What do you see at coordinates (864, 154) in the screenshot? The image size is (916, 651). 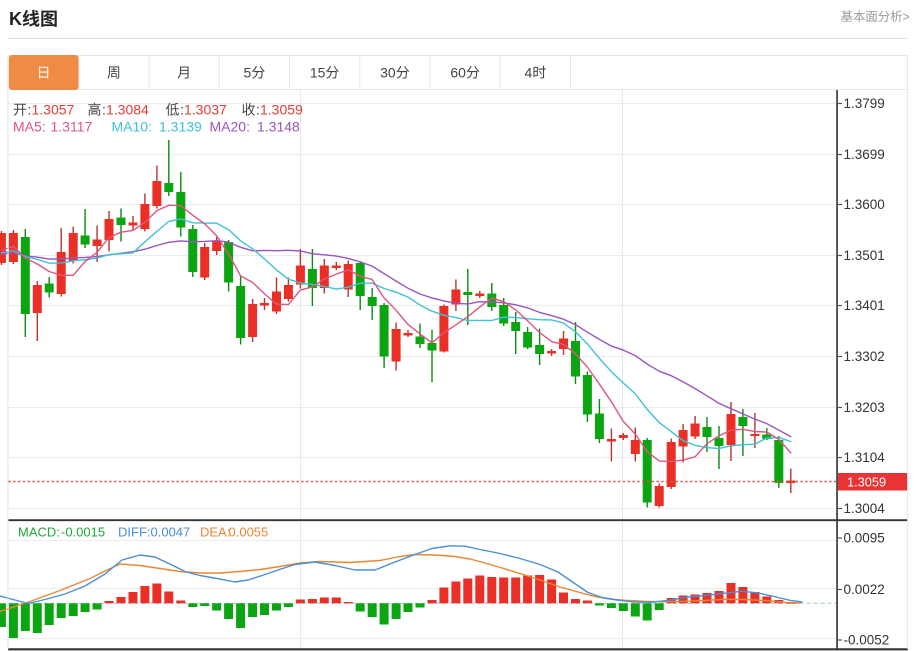 I see `svg-text: 1.3699` at bounding box center [864, 154].